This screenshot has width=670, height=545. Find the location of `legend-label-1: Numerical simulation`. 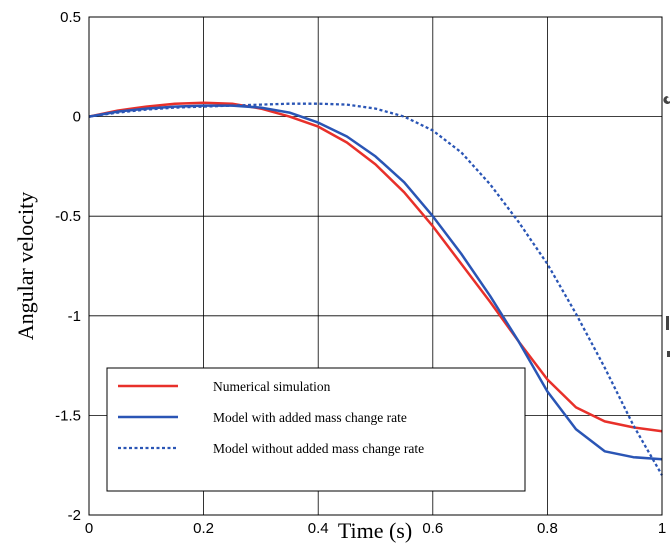

legend-label-1: Numerical simulation is located at coordinates (272, 386).